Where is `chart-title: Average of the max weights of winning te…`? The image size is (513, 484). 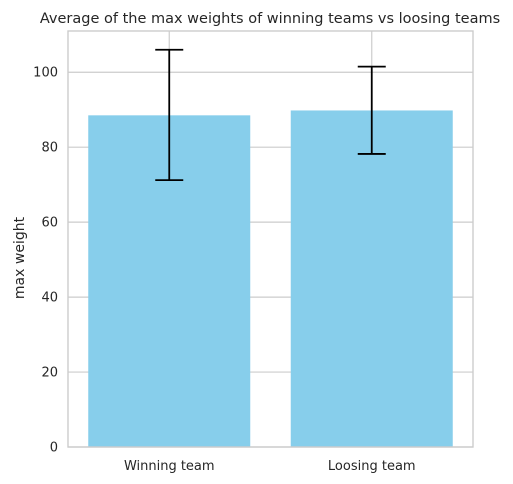
chart-title: Average of the max weights of winning te… is located at coordinates (270, 19).